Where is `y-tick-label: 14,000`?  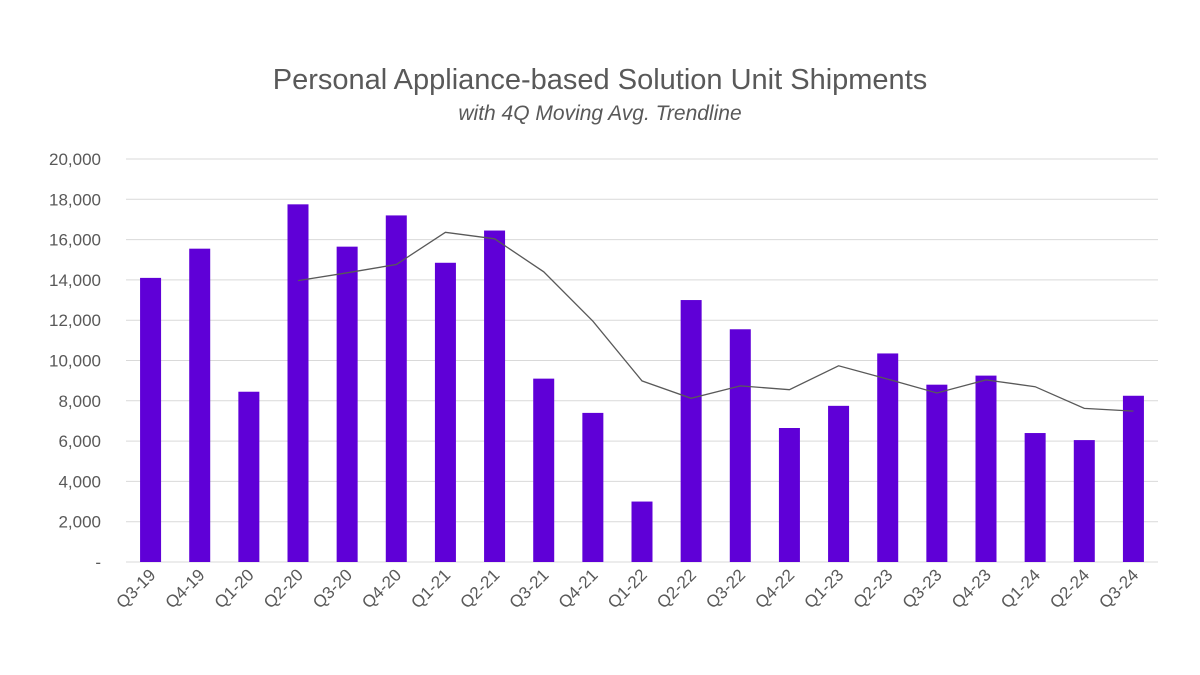 y-tick-label: 14,000 is located at coordinates (75, 280).